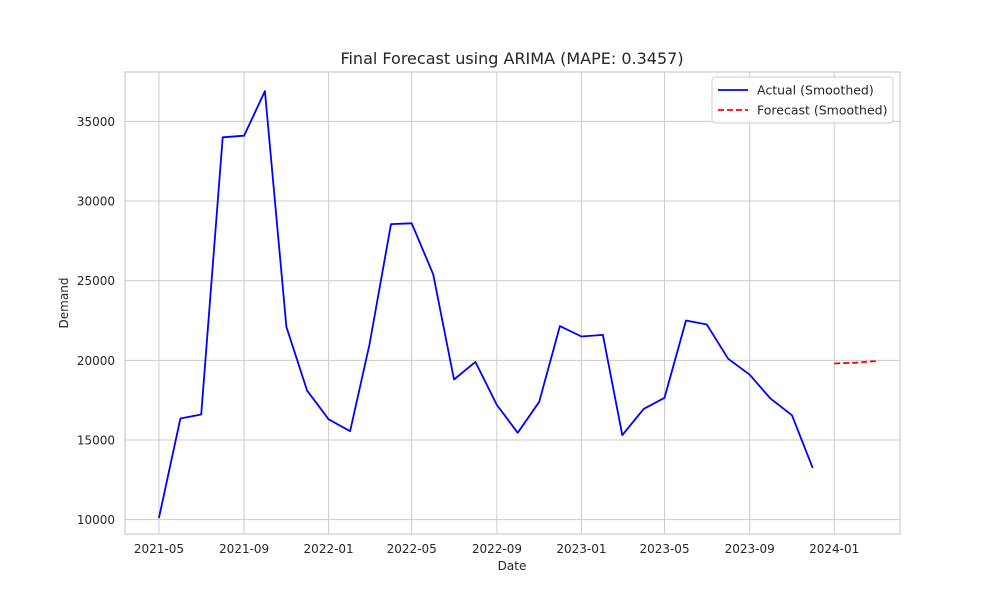 Image resolution: width=1000 pixels, height=600 pixels. I want to click on series-line-forecast, so click(855, 362).